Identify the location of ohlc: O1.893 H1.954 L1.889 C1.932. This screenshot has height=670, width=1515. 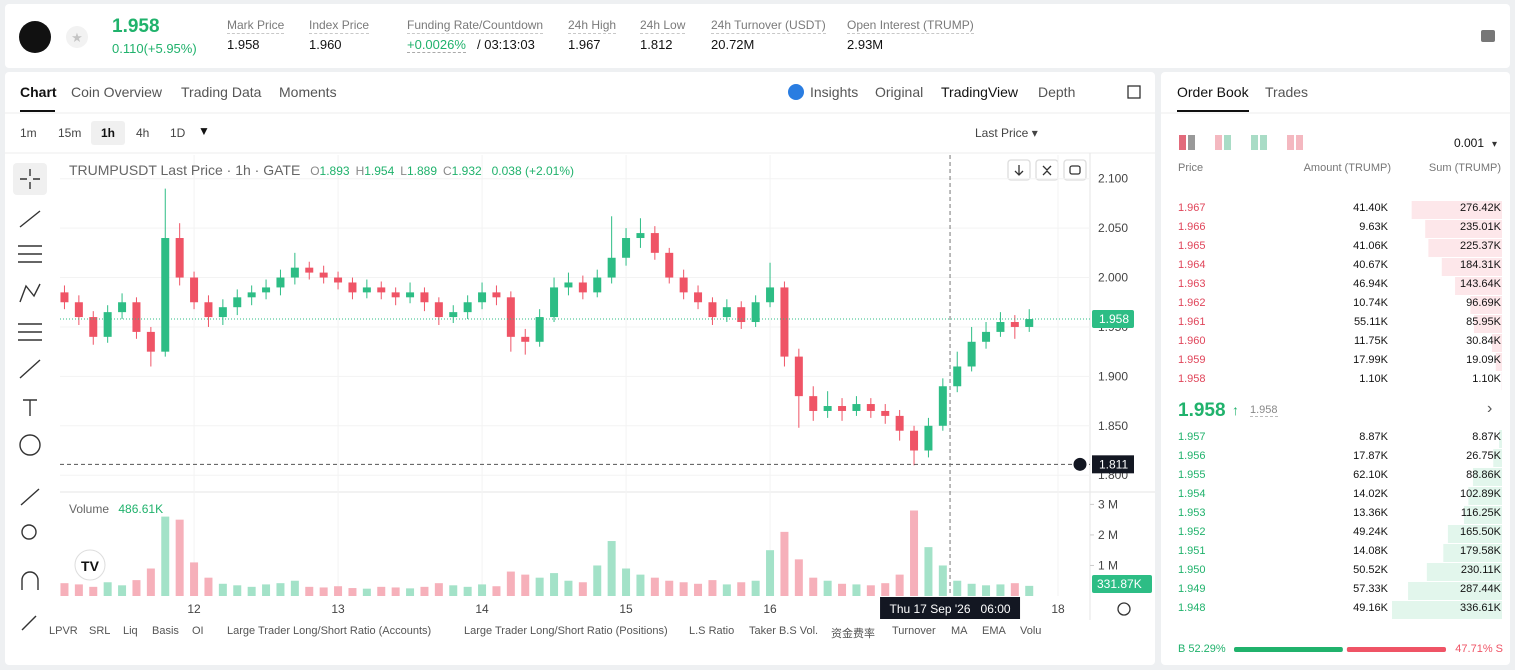
(399, 171).